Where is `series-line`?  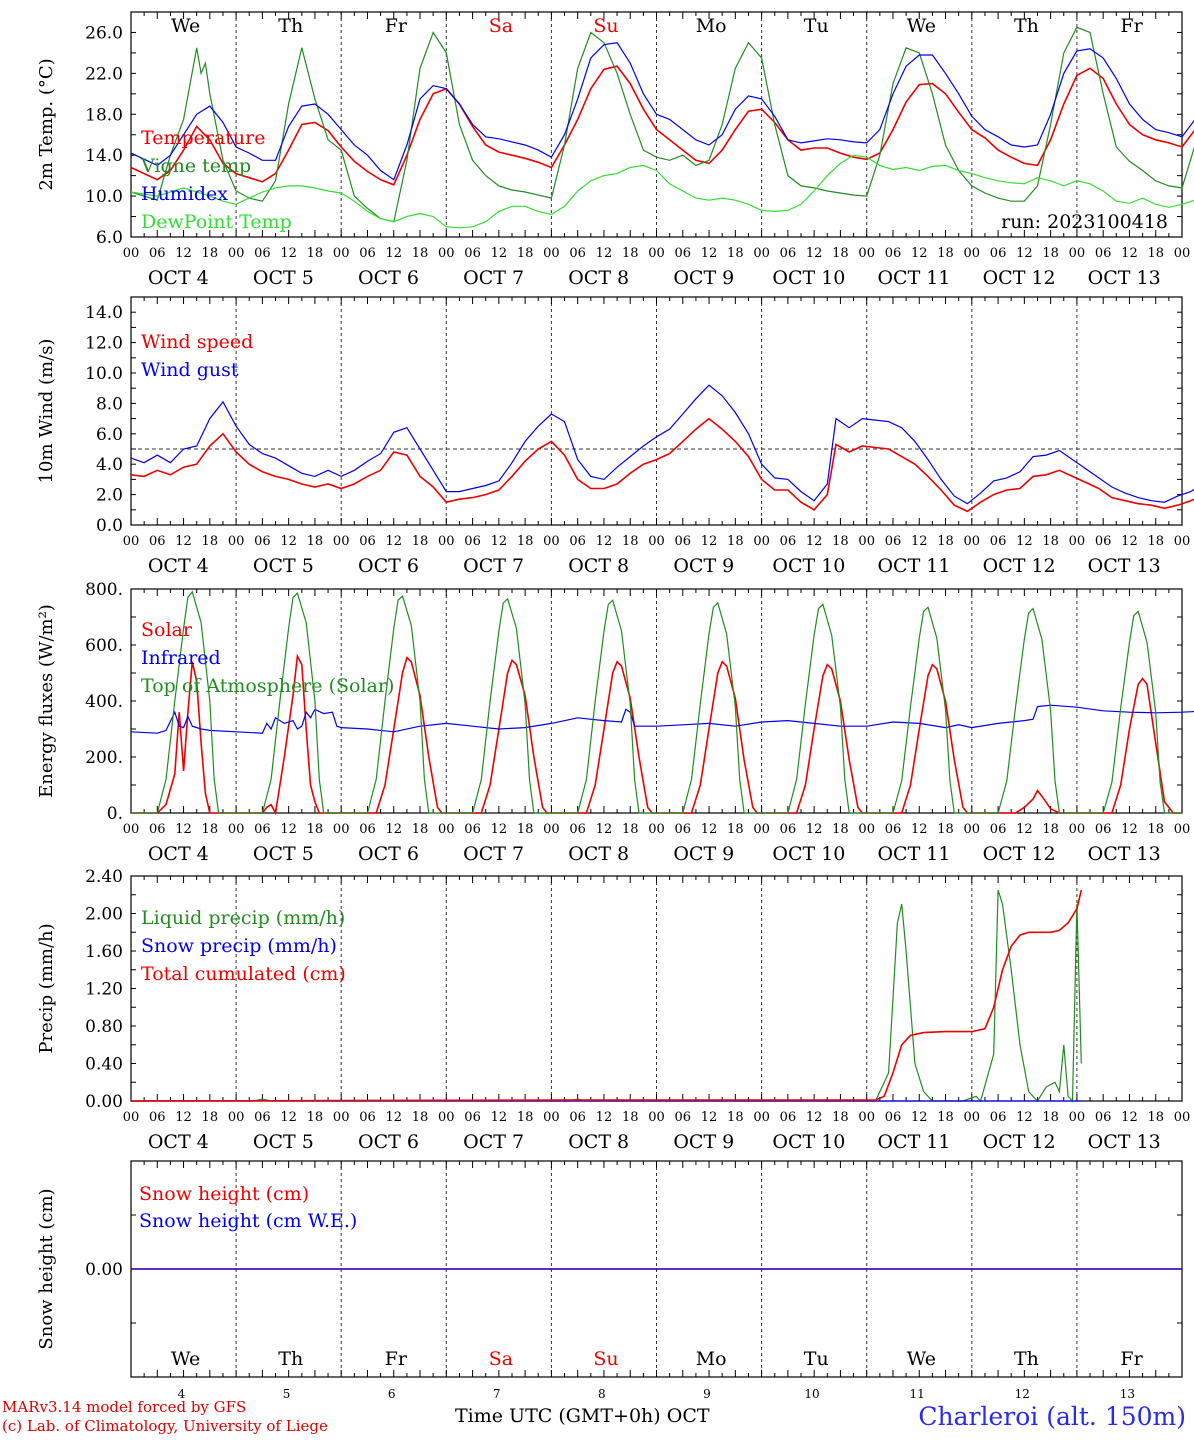 series-line is located at coordinates (662, 191).